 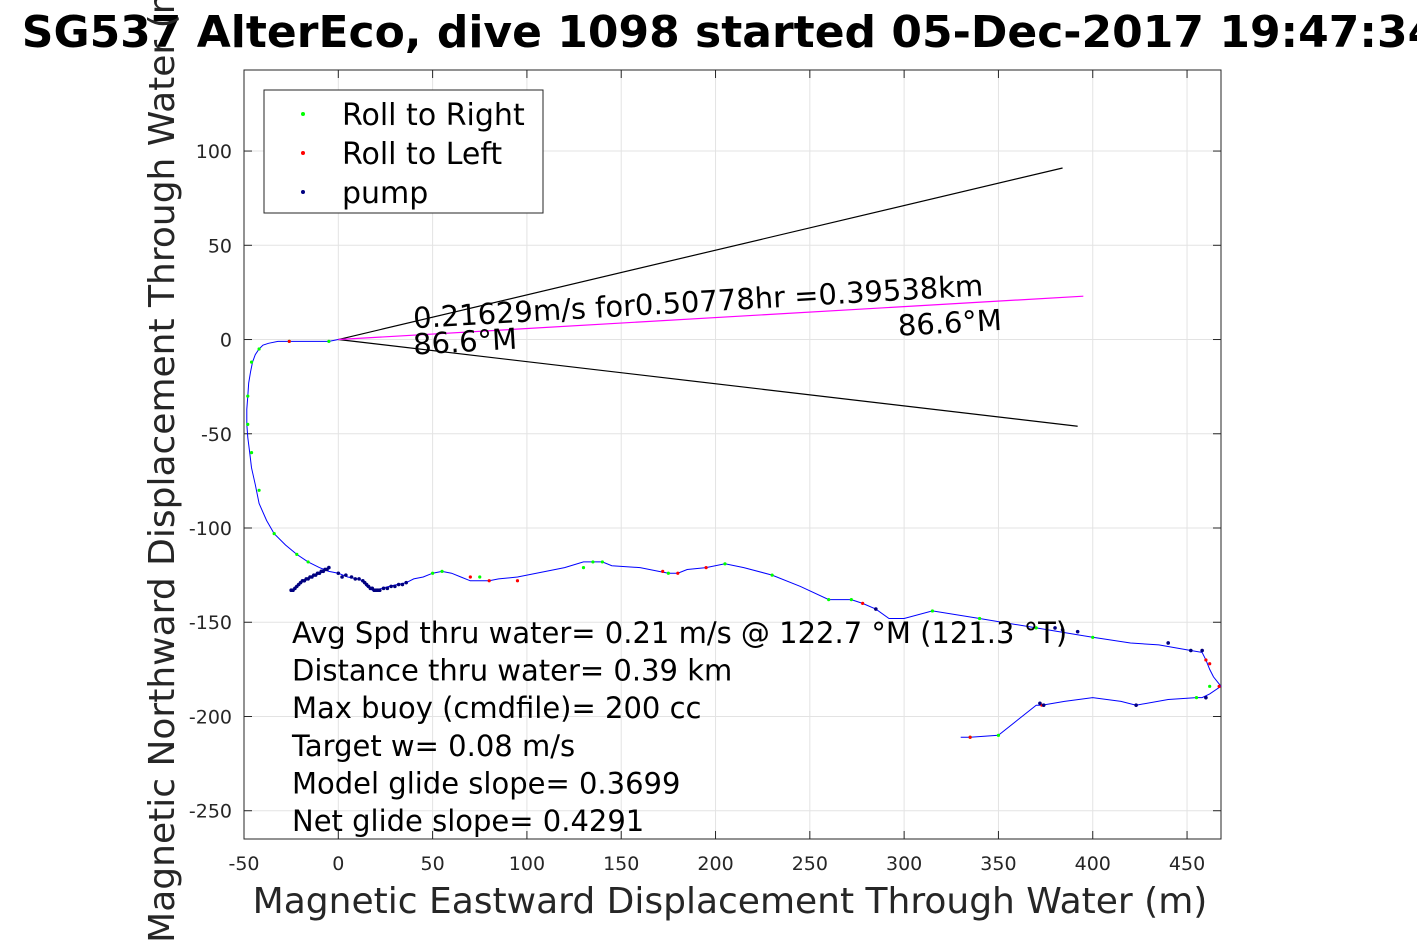 What do you see at coordinates (433, 864) in the screenshot?
I see `x-tick-label: 50` at bounding box center [433, 864].